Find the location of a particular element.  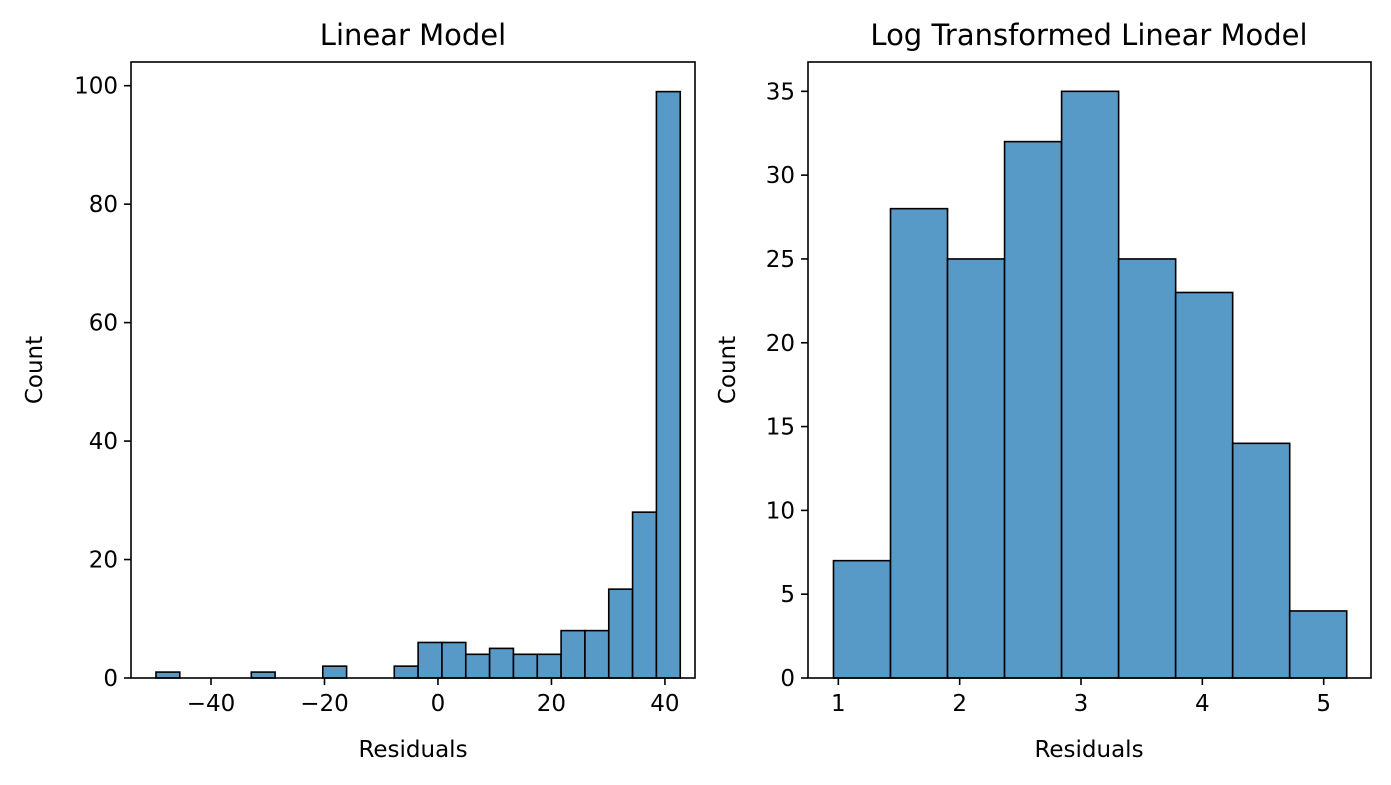

y-tick-label: 35 is located at coordinates (780, 92).